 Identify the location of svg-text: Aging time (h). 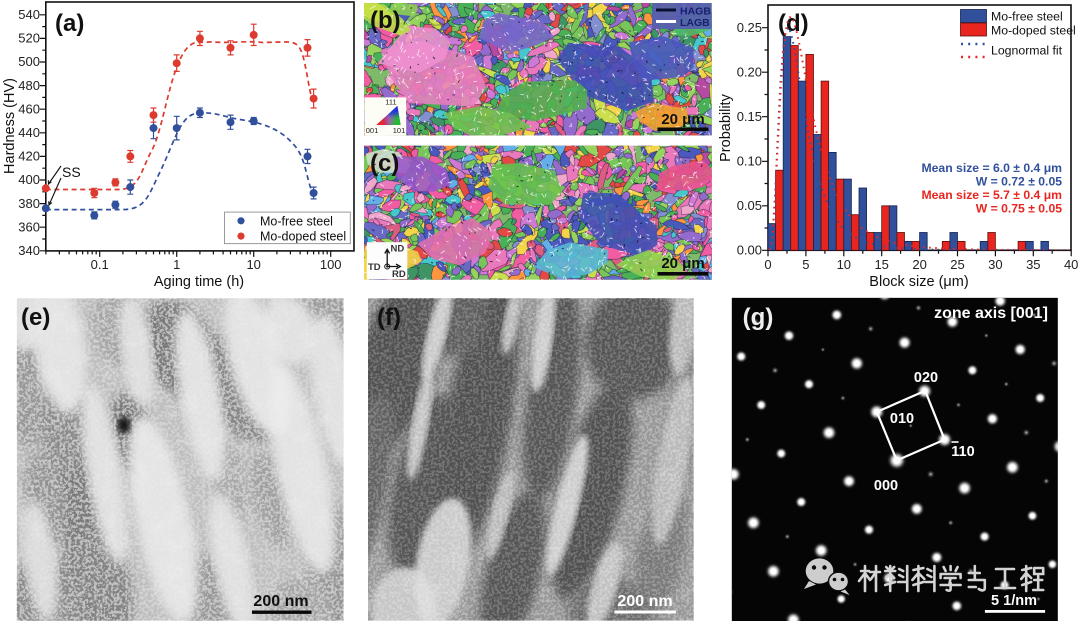
(199, 282).